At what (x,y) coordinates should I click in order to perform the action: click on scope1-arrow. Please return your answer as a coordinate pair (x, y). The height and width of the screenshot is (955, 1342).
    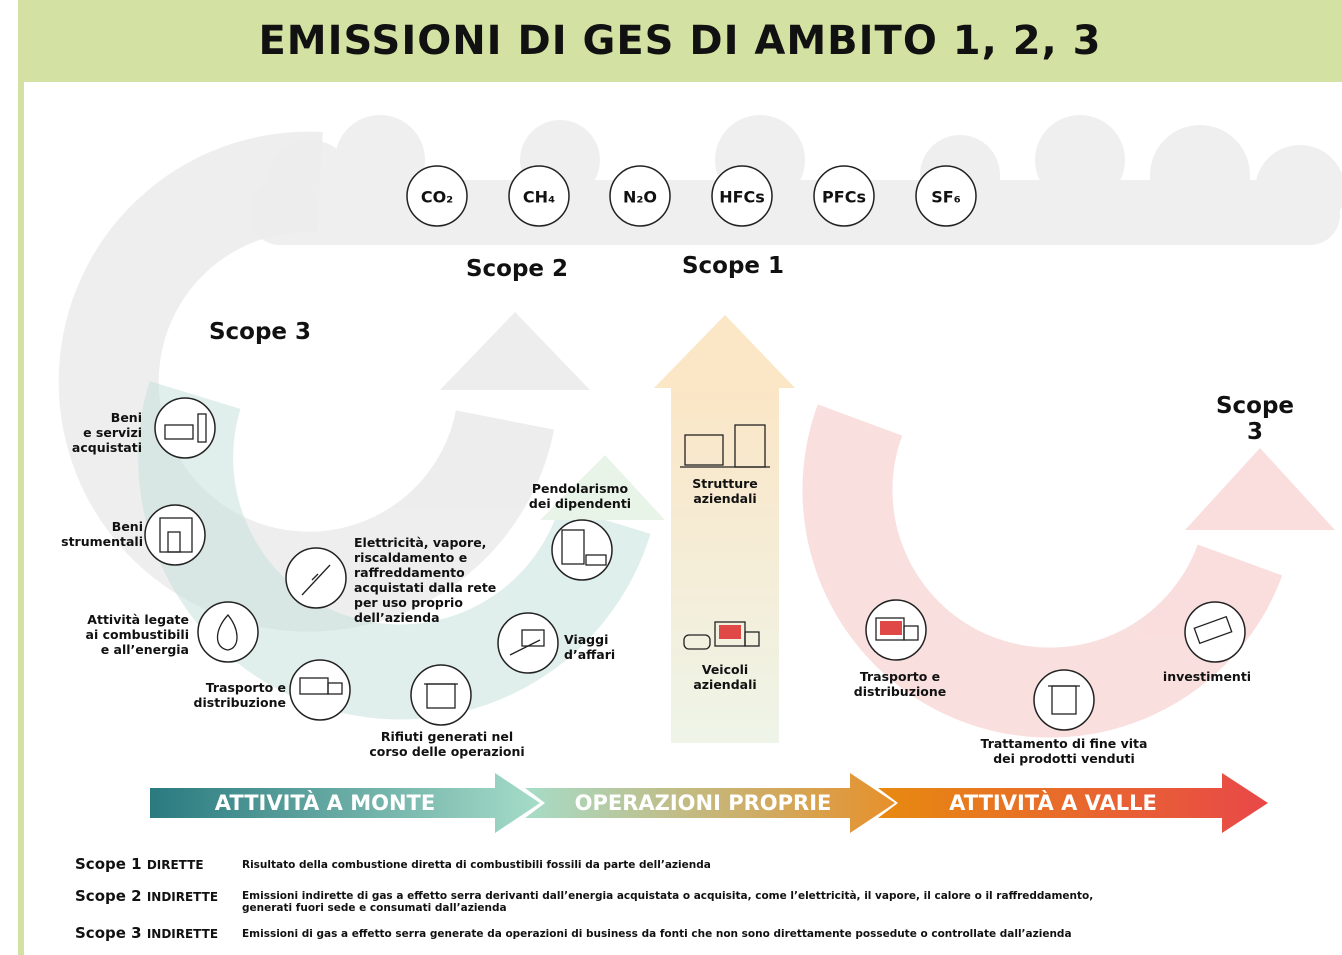
    Looking at the image, I should click on (724, 529).